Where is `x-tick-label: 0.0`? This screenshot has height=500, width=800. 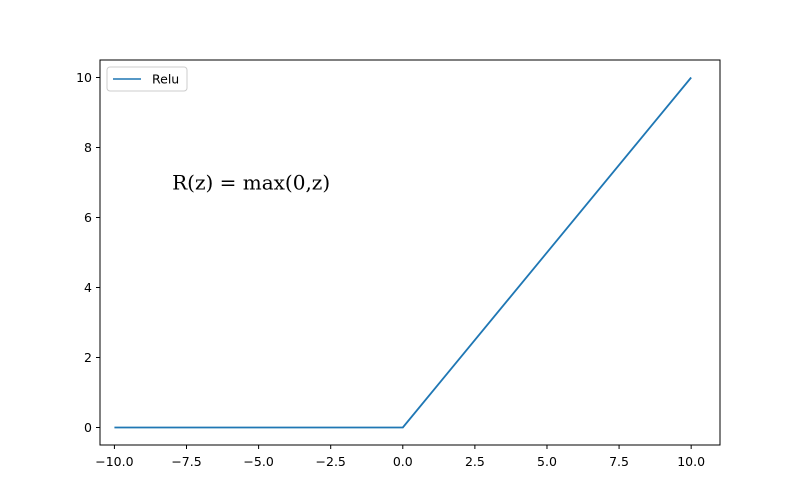
x-tick-label: 0.0 is located at coordinates (403, 461).